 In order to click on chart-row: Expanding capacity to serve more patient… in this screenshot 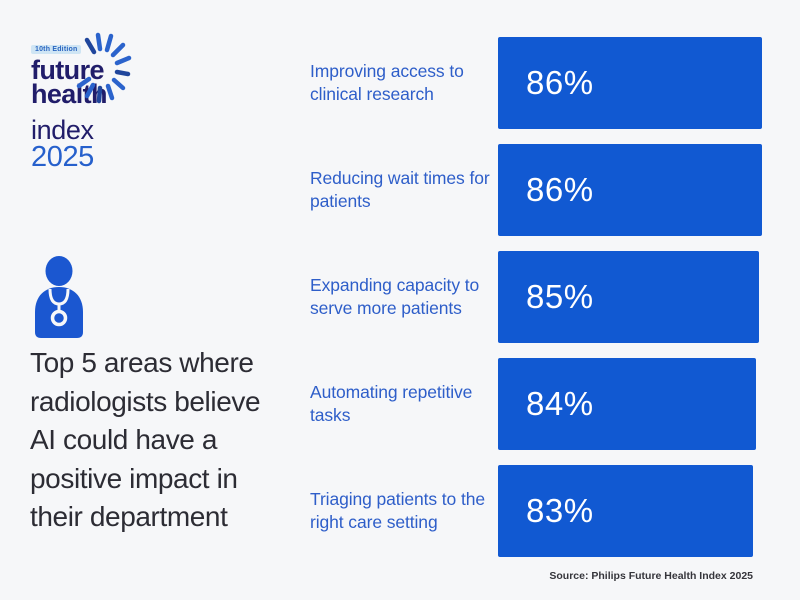, I will do `click(537, 297)`.